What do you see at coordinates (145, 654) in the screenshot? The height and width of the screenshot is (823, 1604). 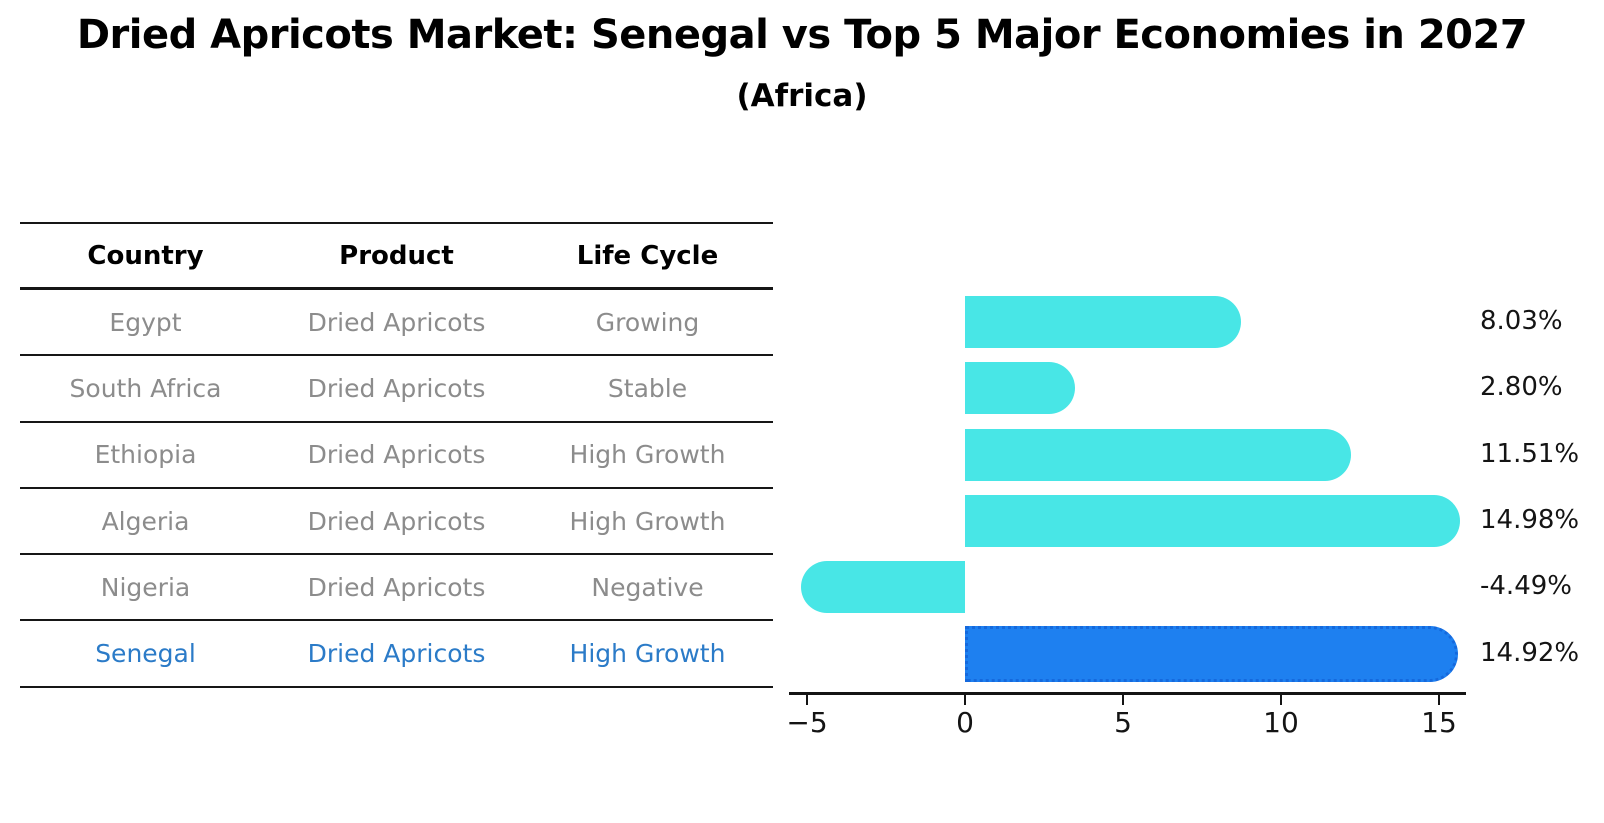 I see `table-cell-country: Senegal` at bounding box center [145, 654].